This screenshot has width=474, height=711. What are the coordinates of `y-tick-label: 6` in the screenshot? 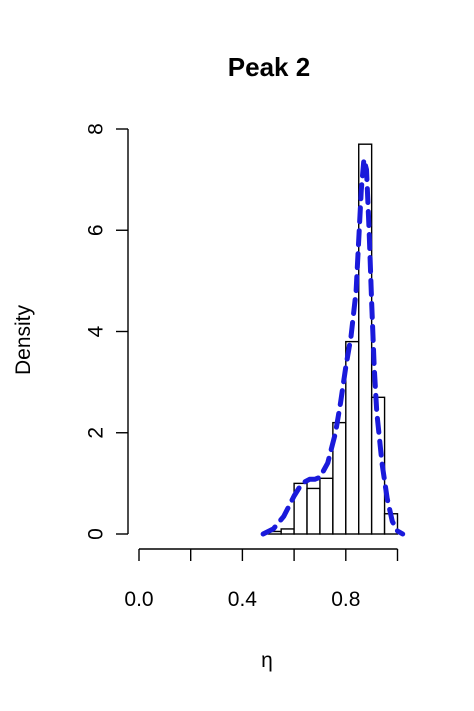 It's located at (96, 230).